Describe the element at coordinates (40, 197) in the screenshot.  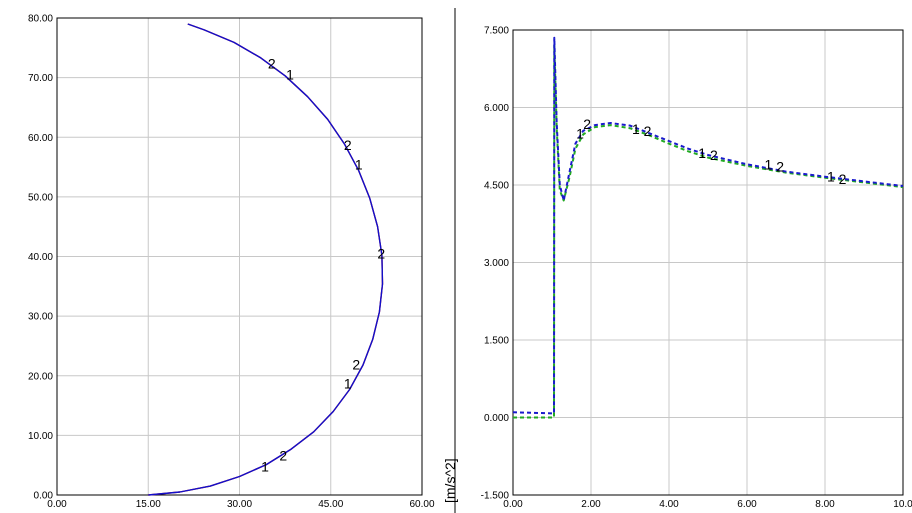
I see `y-tick-label: 50.00` at that location.